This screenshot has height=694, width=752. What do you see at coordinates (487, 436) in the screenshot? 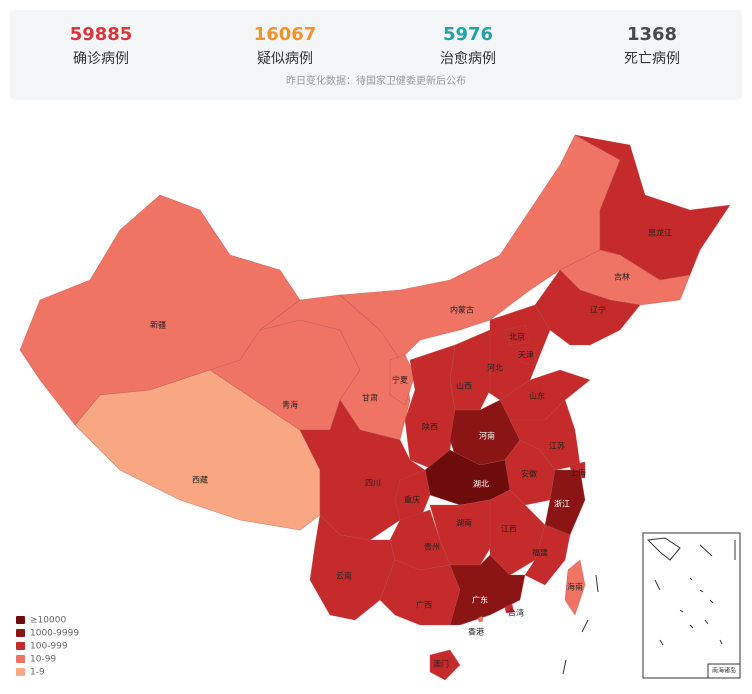
I see `province-label: 河南` at bounding box center [487, 436].